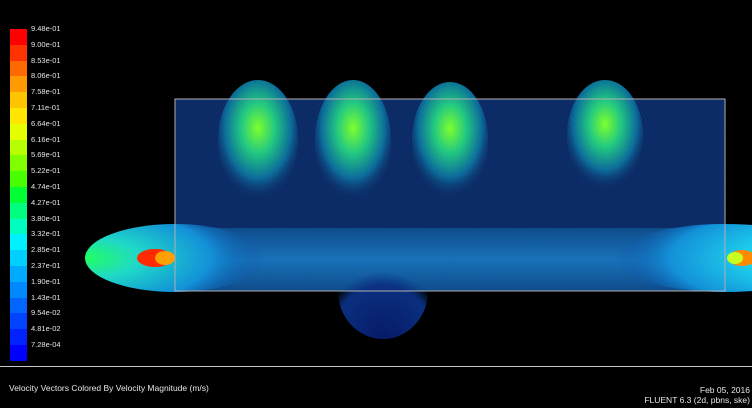  Describe the element at coordinates (65, 208) in the screenshot. I see `legend-row: 4.27e-01` at that location.